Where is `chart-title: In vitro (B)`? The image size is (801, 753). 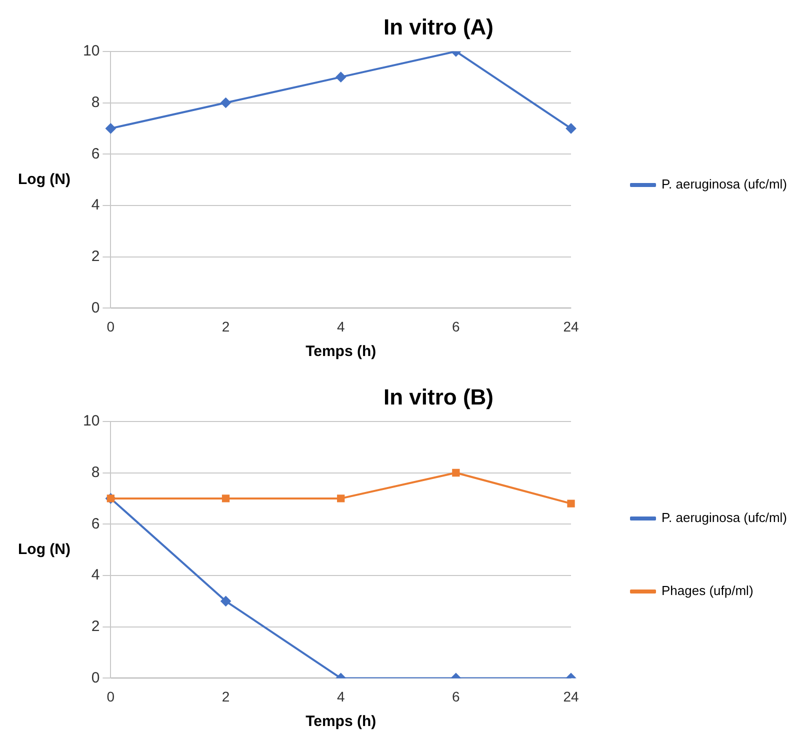 chart-title: In vitro (B) is located at coordinates (439, 397).